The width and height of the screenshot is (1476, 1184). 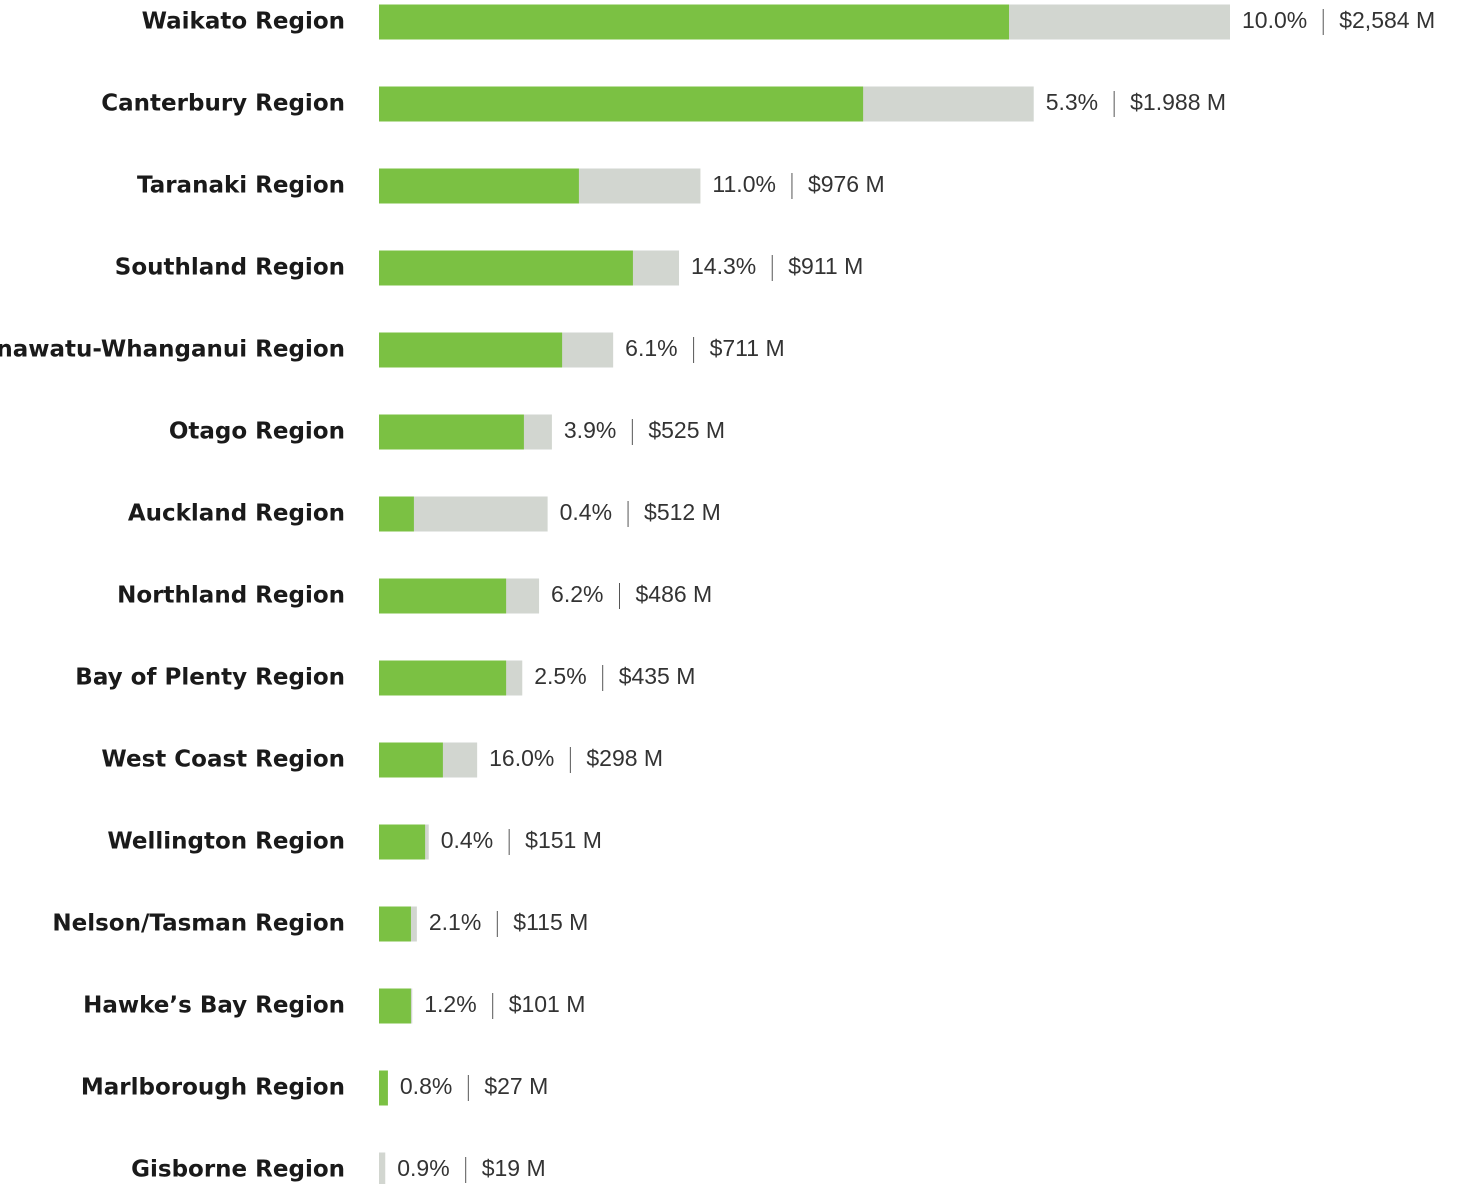 I want to click on value-label: $911 M, so click(x=825, y=266).